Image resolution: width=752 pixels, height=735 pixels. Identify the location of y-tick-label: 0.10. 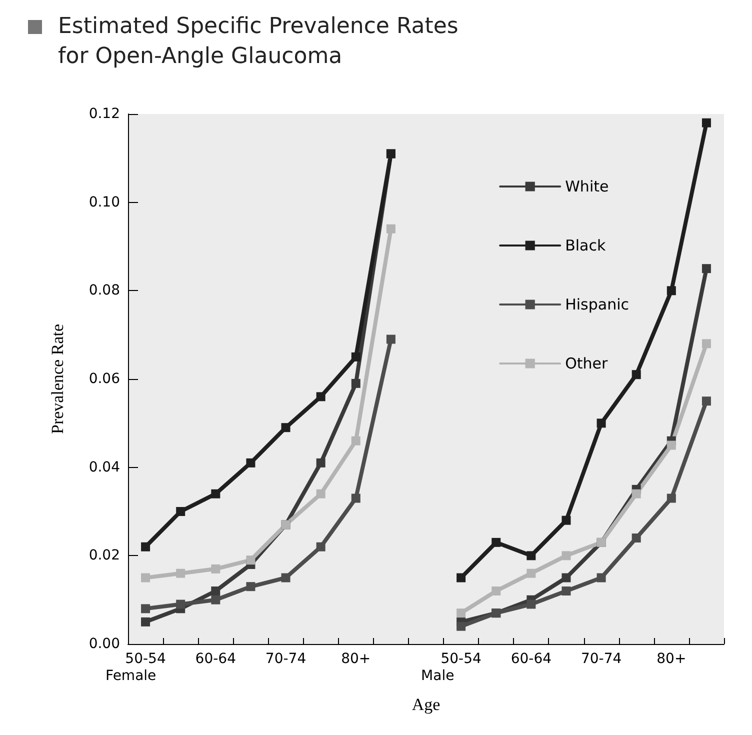
(104, 202).